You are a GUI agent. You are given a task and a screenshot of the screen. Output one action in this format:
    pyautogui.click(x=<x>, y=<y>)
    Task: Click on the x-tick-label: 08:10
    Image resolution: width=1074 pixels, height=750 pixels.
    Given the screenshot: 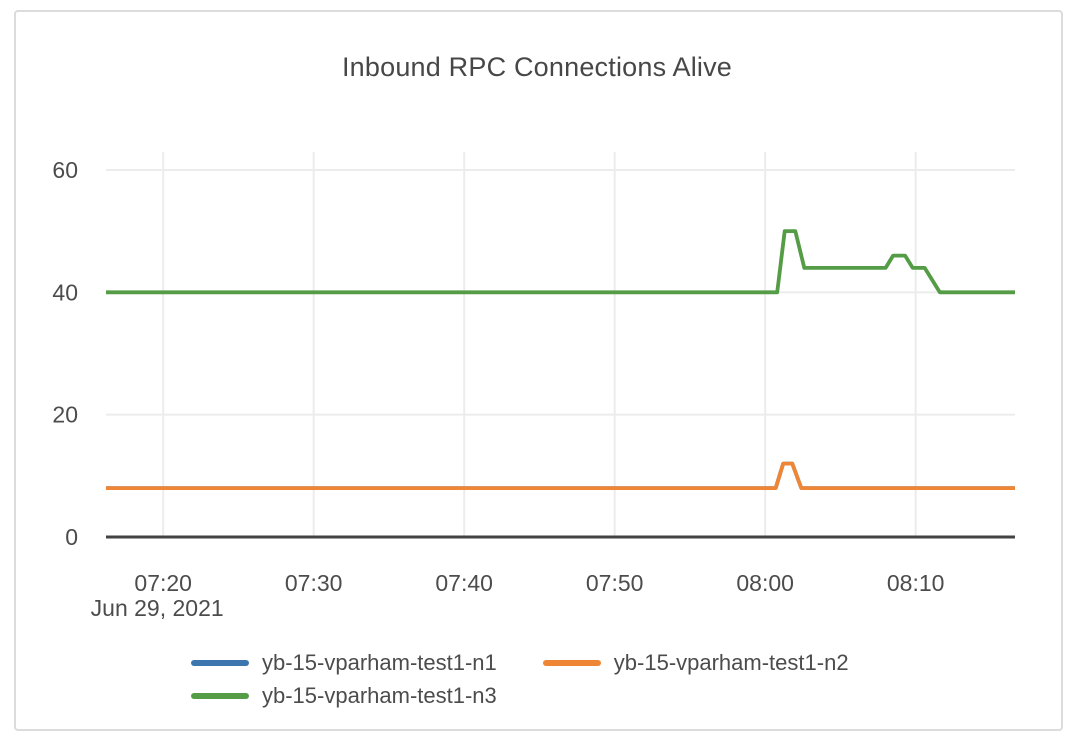 What is the action you would take?
    pyautogui.click(x=916, y=583)
    